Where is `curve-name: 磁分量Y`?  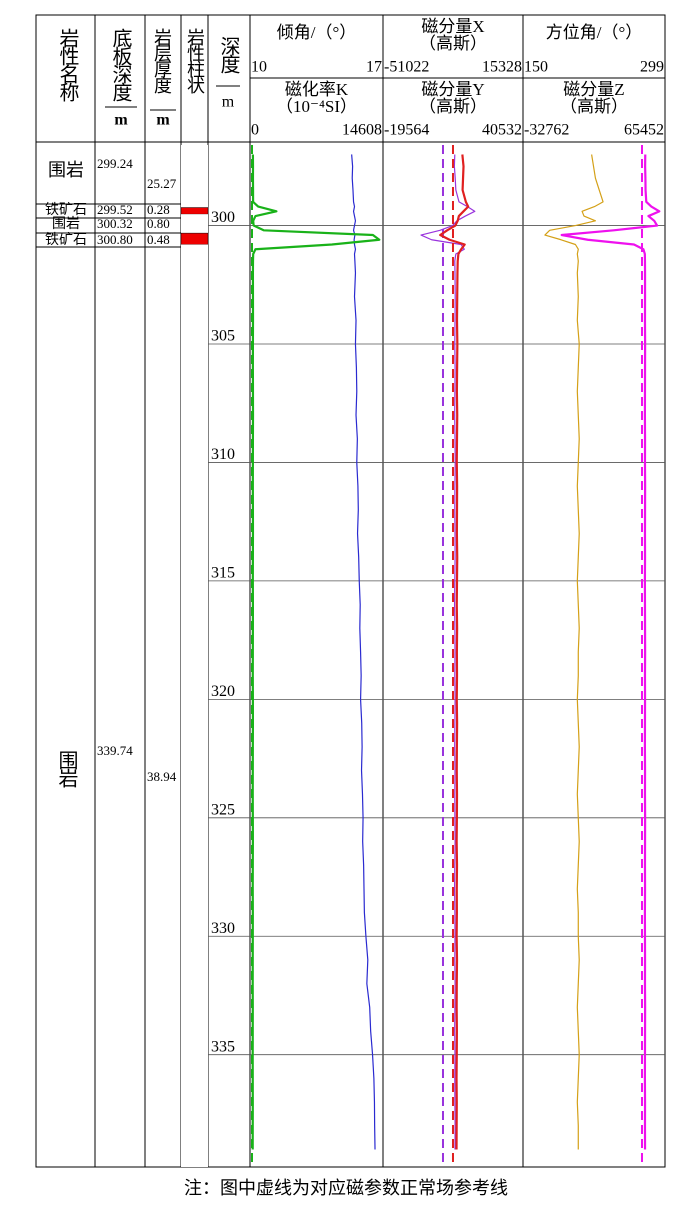
curve-name: 磁分量Y is located at coordinates (452, 89).